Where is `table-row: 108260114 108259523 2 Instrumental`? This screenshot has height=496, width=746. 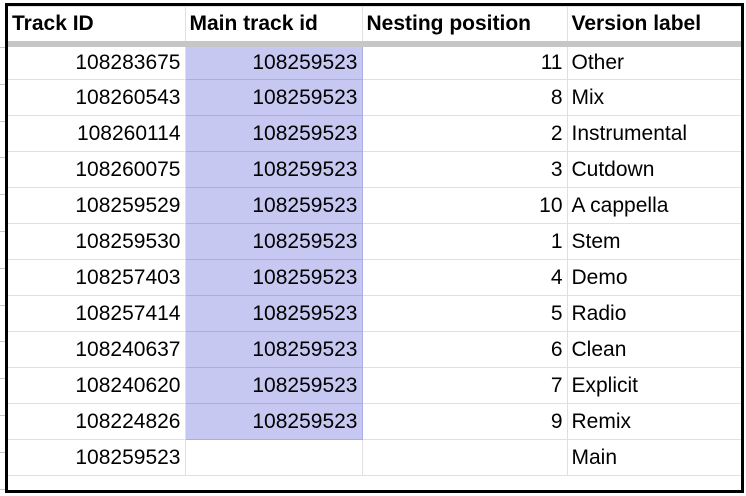 table-row: 108260114 108259523 2 Instrumental is located at coordinates (374, 133).